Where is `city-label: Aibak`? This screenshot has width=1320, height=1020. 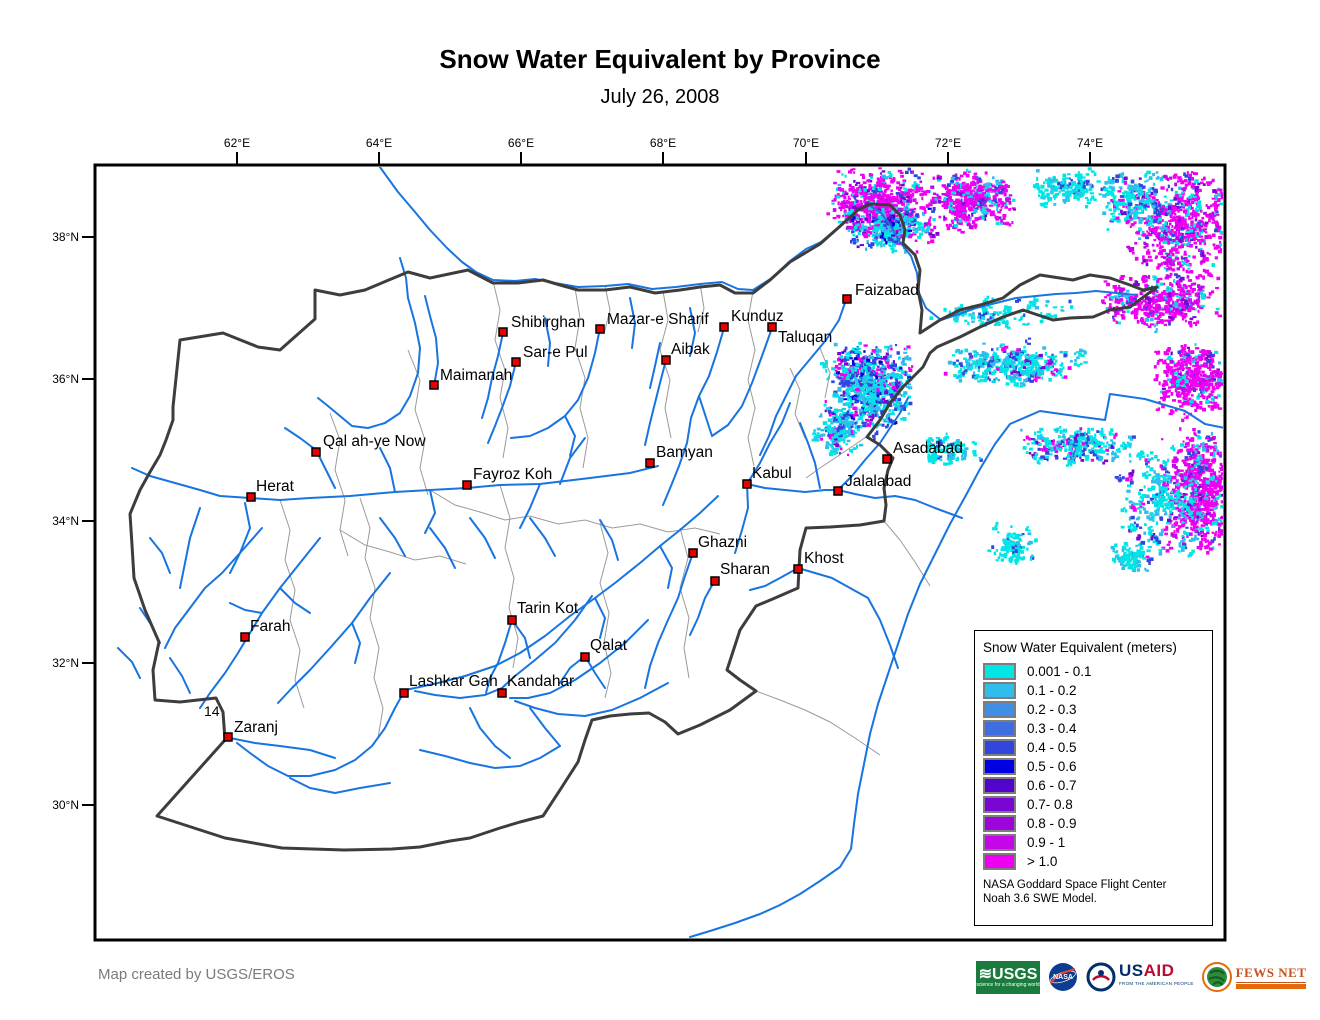
city-label: Aibak is located at coordinates (690, 349).